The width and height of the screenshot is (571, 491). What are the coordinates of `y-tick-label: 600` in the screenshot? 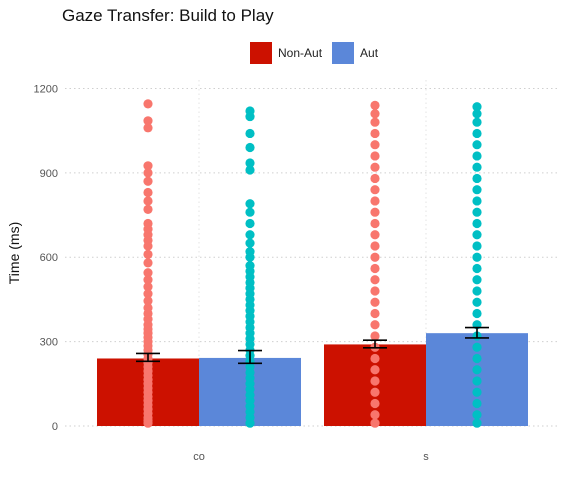 It's located at (49, 258).